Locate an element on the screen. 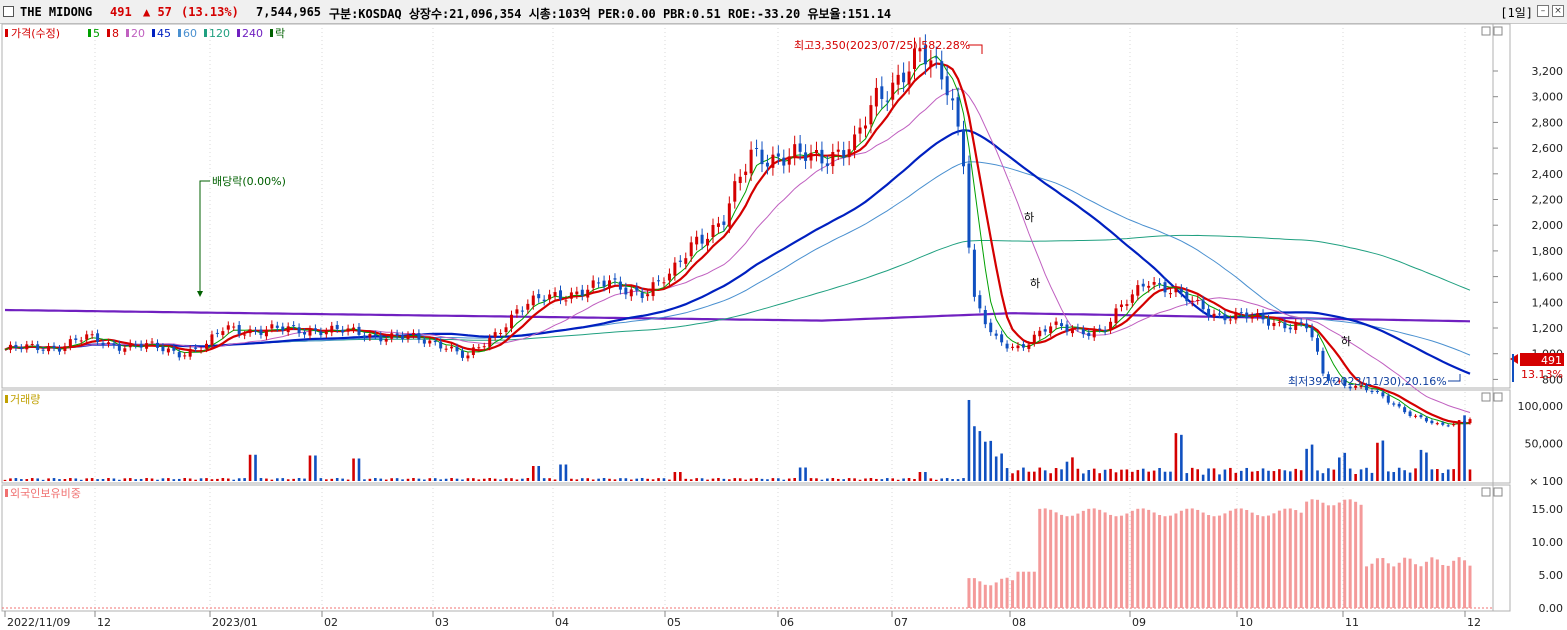 This screenshot has height=630, width=1567. foreign-tick-label: 10.00 is located at coordinates (1548, 542).